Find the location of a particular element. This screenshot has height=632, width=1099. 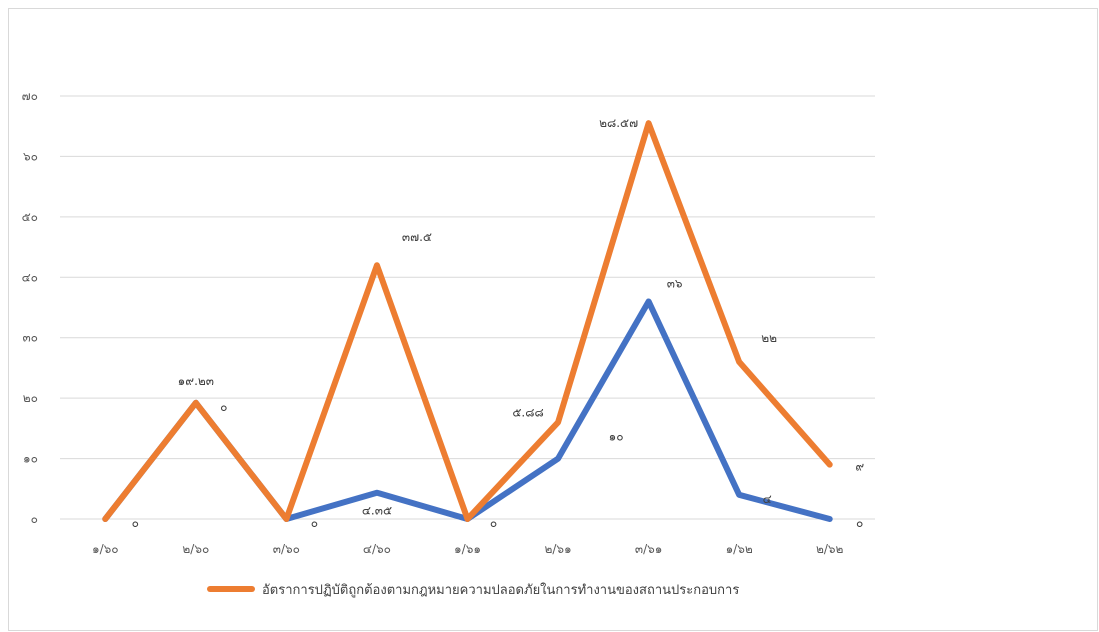

data-label-blue: ๑๐ is located at coordinates (616, 437).